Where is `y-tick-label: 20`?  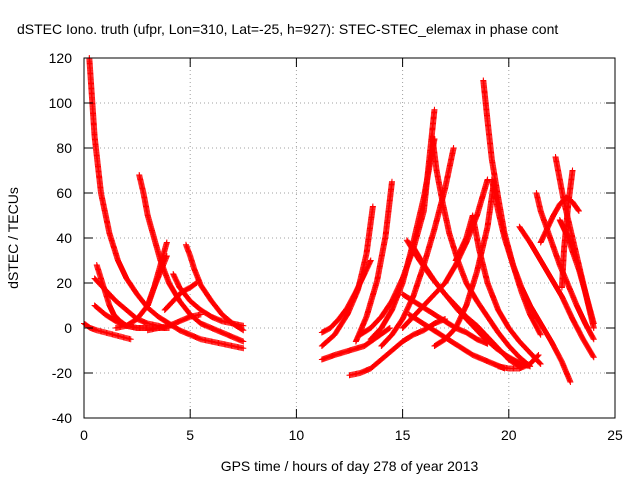 y-tick-label: 20 is located at coordinates (64, 283).